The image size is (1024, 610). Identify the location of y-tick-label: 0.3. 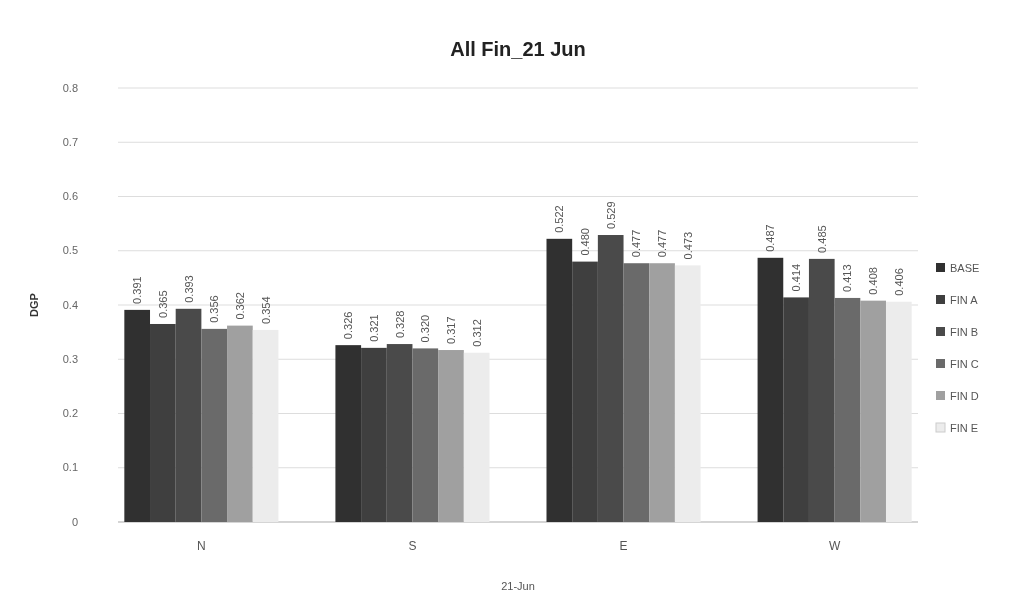
(70, 358).